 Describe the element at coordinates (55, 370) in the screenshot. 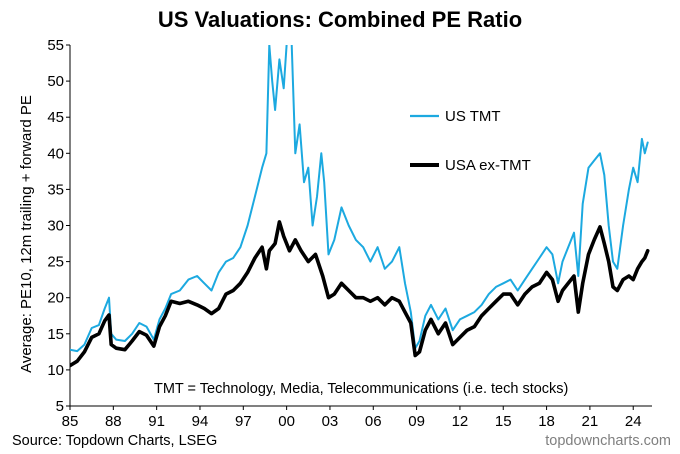

I see `y-tick-label: 10` at that location.